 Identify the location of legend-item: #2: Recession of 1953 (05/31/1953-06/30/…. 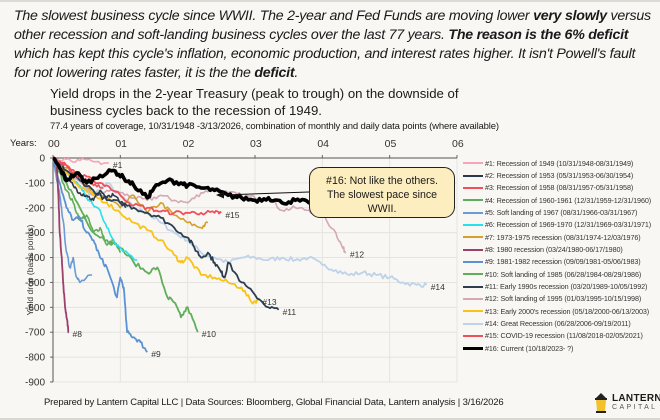
(561, 175).